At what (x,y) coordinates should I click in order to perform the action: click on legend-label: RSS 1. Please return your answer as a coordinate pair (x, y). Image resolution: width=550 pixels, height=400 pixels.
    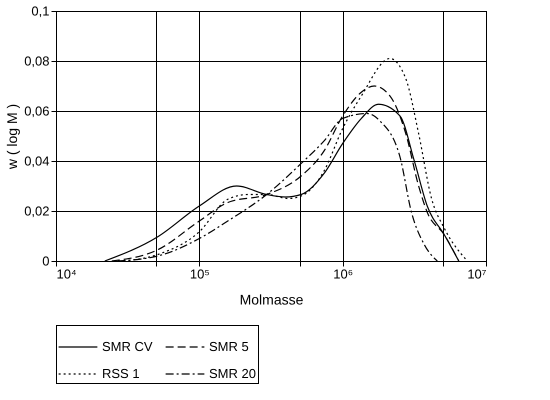
    Looking at the image, I should click on (121, 373).